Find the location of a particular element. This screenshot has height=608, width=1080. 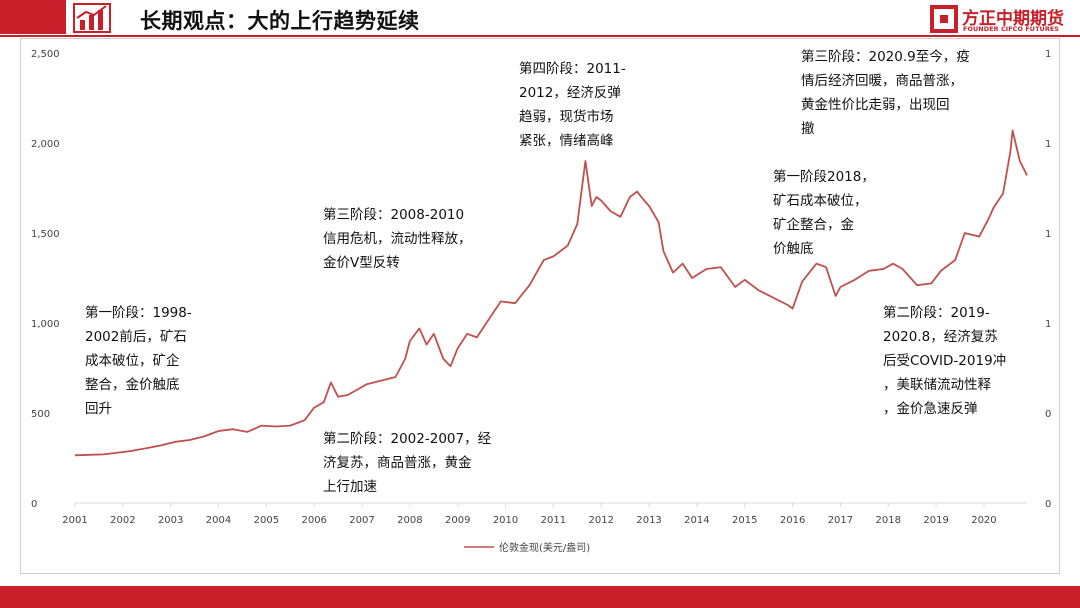

x-tick-label: 2002 is located at coordinates (122, 520).